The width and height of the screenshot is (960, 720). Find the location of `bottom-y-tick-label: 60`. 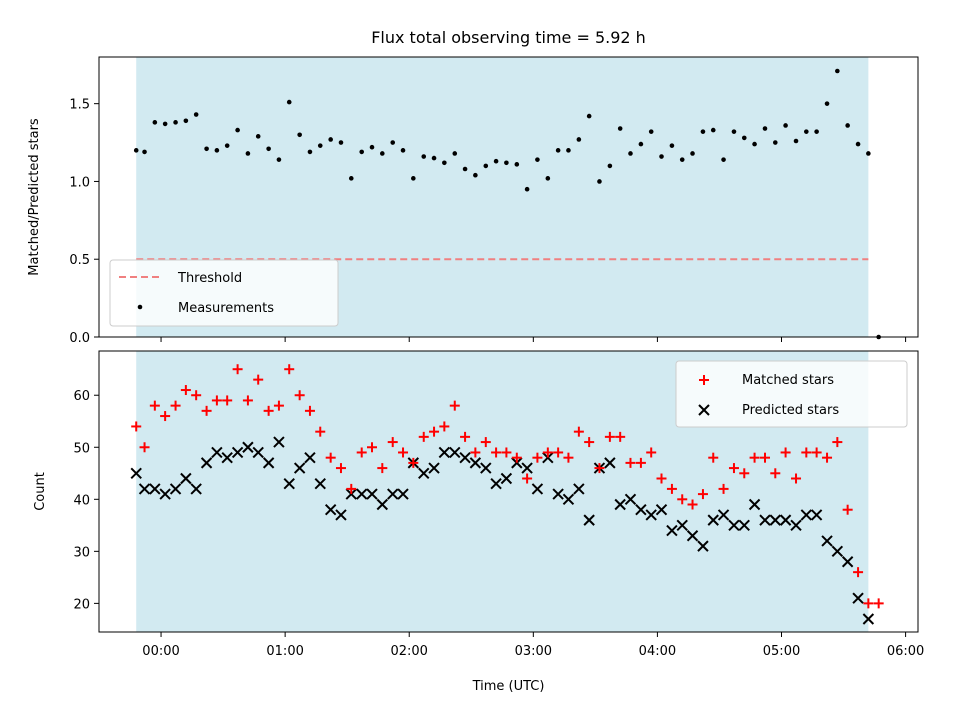

bottom-y-tick-label: 60 is located at coordinates (81, 396).